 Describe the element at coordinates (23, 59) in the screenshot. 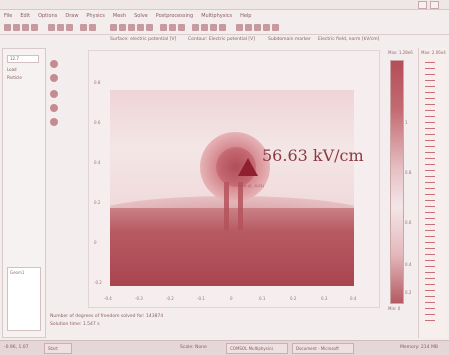

I see `size-field: 12.7` at that location.